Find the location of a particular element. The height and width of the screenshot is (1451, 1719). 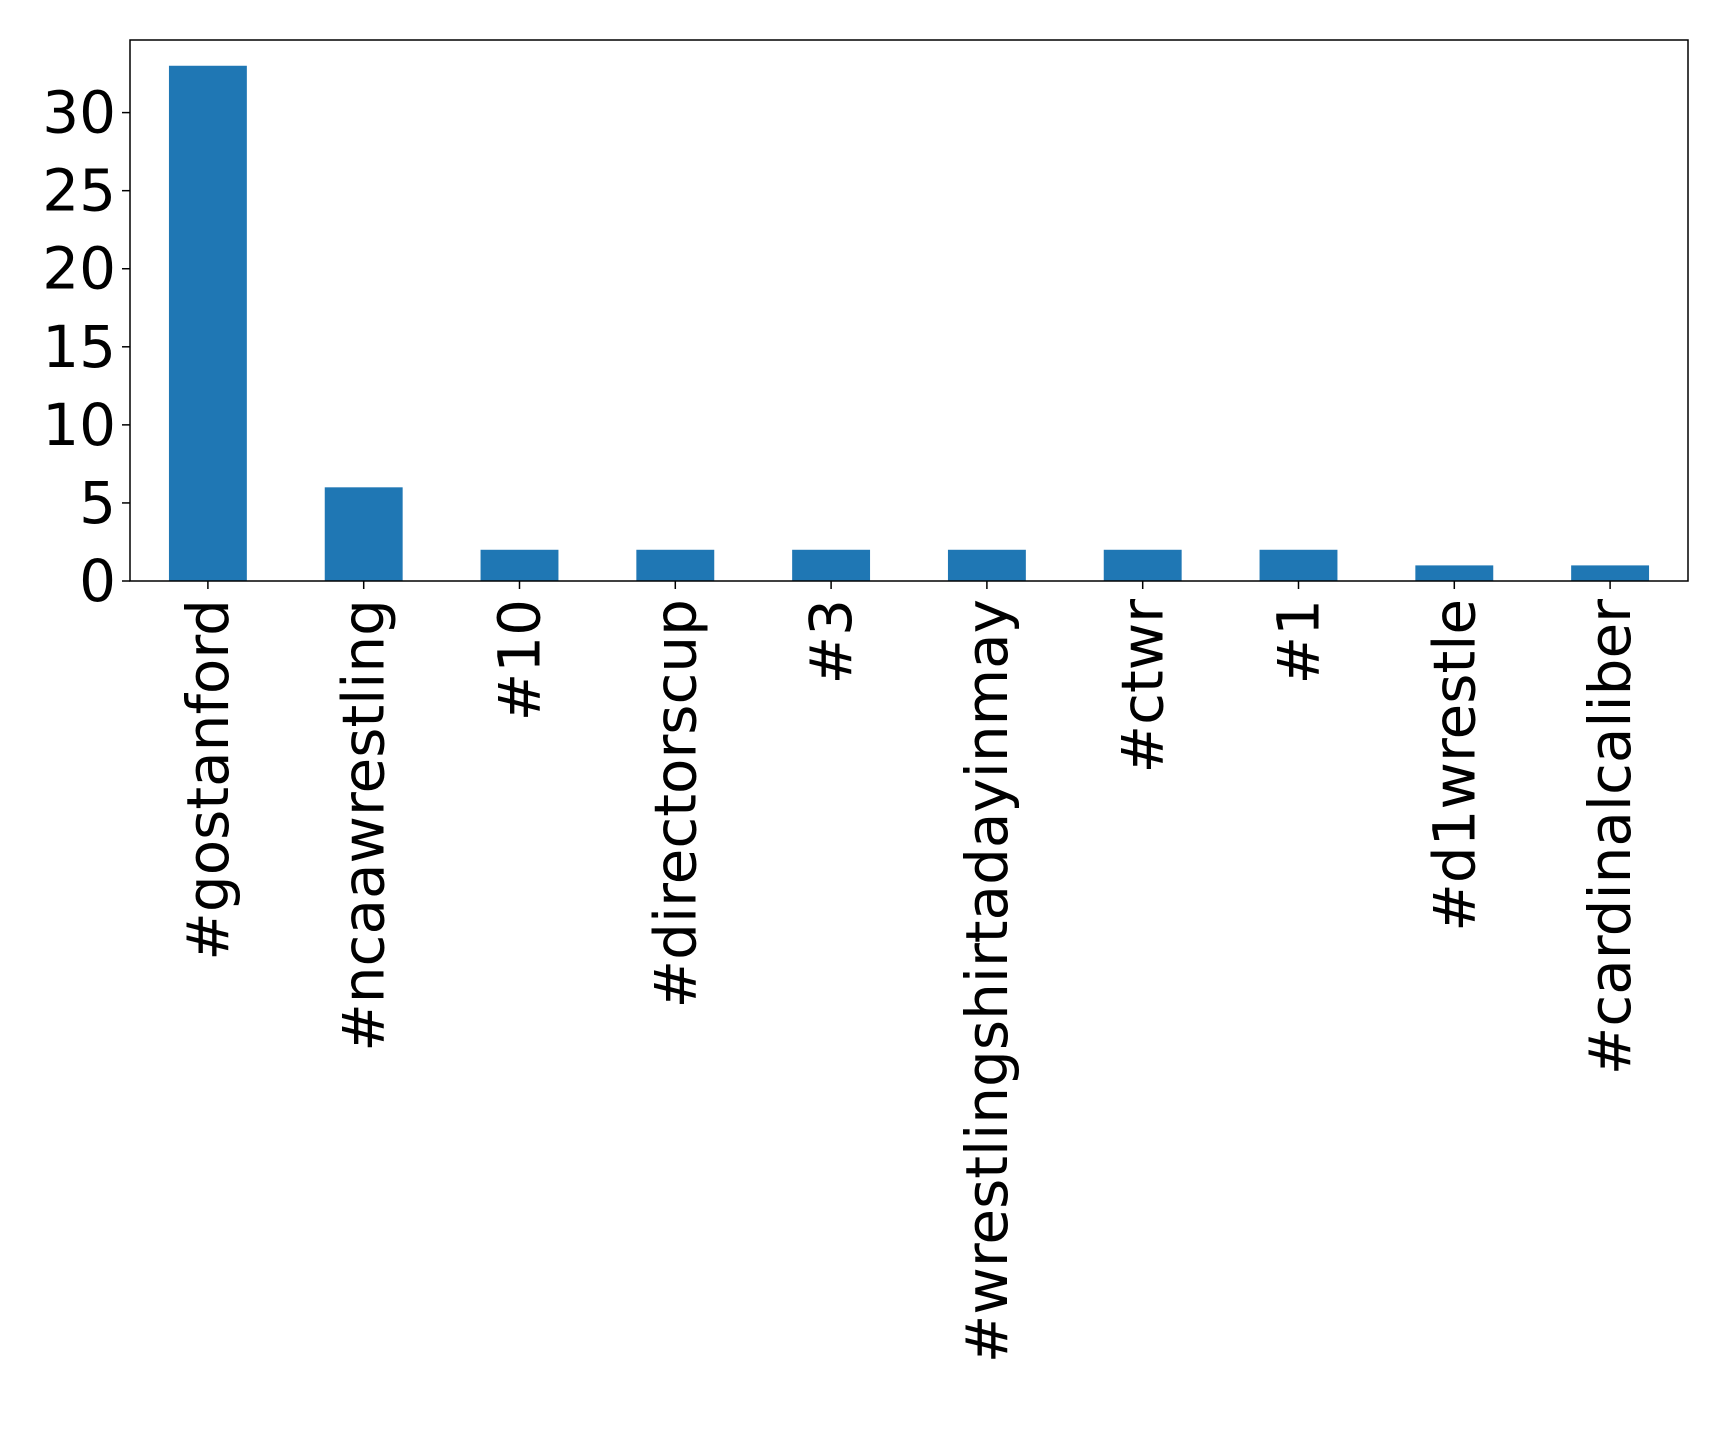

x-tick-label-8: #d1wrestle is located at coordinates (1454, 765).